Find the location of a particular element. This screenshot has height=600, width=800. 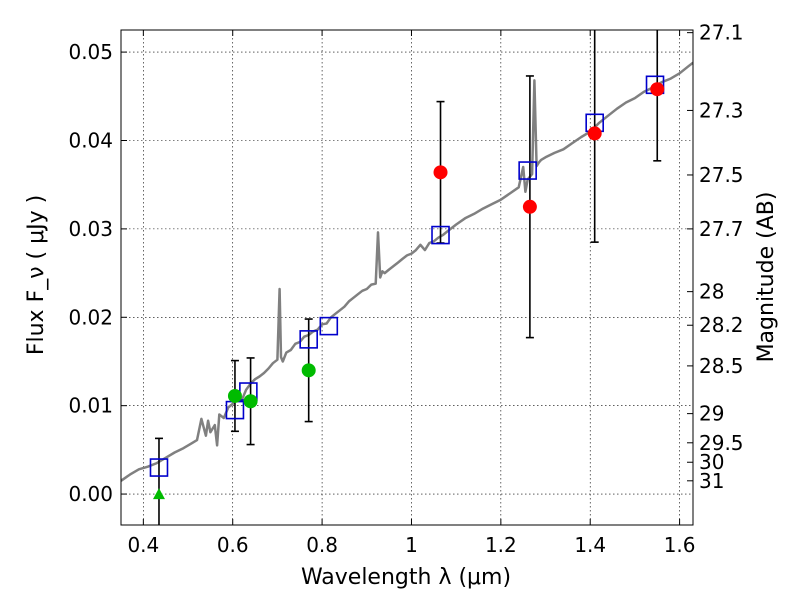

right-tick-label: 27.1 is located at coordinates (721, 33).